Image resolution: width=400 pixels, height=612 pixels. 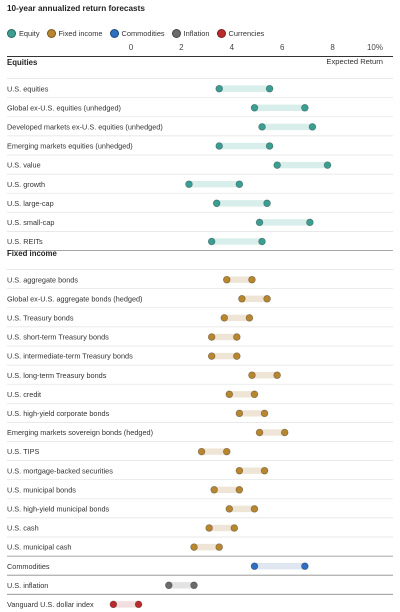 What do you see at coordinates (11, 33) in the screenshot?
I see `legend-swatch-equity` at bounding box center [11, 33].